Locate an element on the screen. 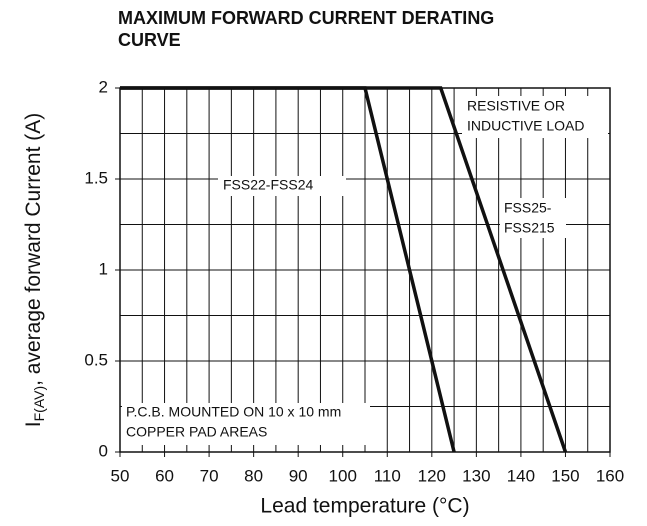 This screenshot has height=526, width=647. x-tick-label: 110 is located at coordinates (387, 475).